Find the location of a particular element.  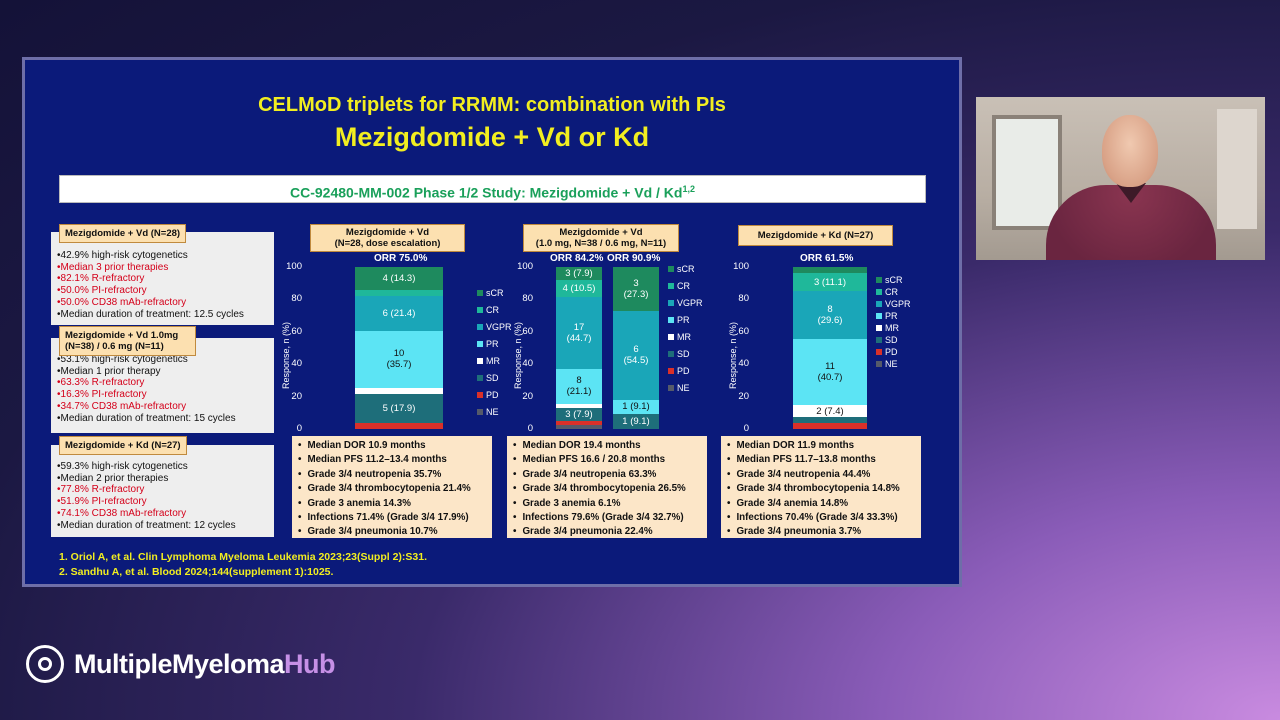

brand-logo: MultipleMyelomaHub is located at coordinates (181, 664).